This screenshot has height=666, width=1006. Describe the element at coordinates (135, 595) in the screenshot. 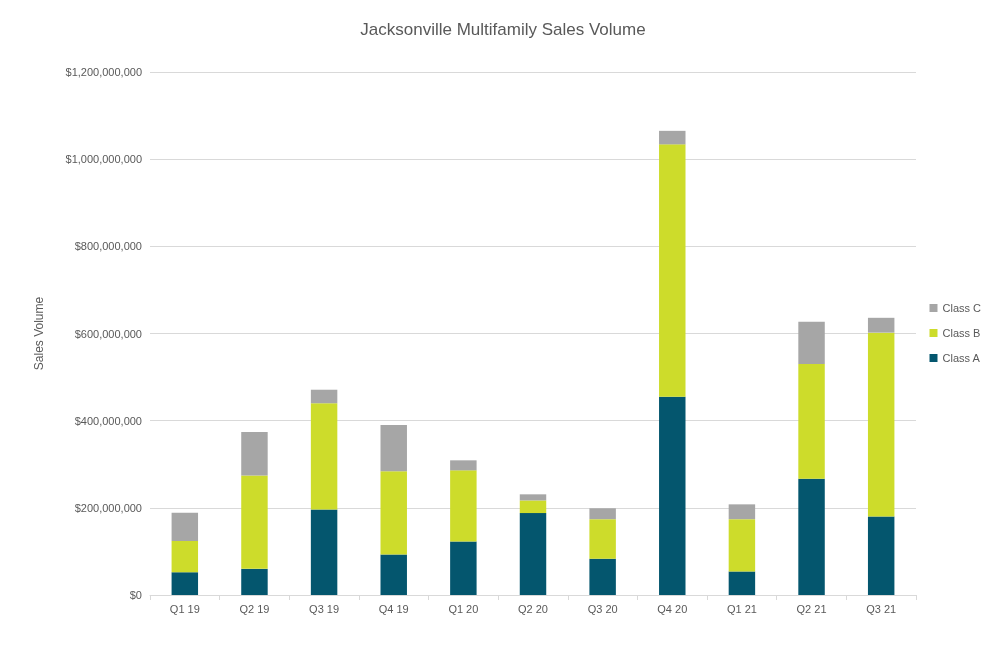

I see `y-tick-label: $0` at that location.